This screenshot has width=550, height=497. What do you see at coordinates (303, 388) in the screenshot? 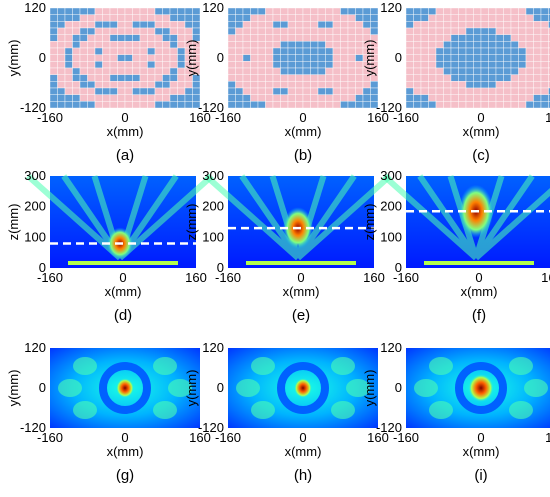
I see `dark-ring` at bounding box center [303, 388].